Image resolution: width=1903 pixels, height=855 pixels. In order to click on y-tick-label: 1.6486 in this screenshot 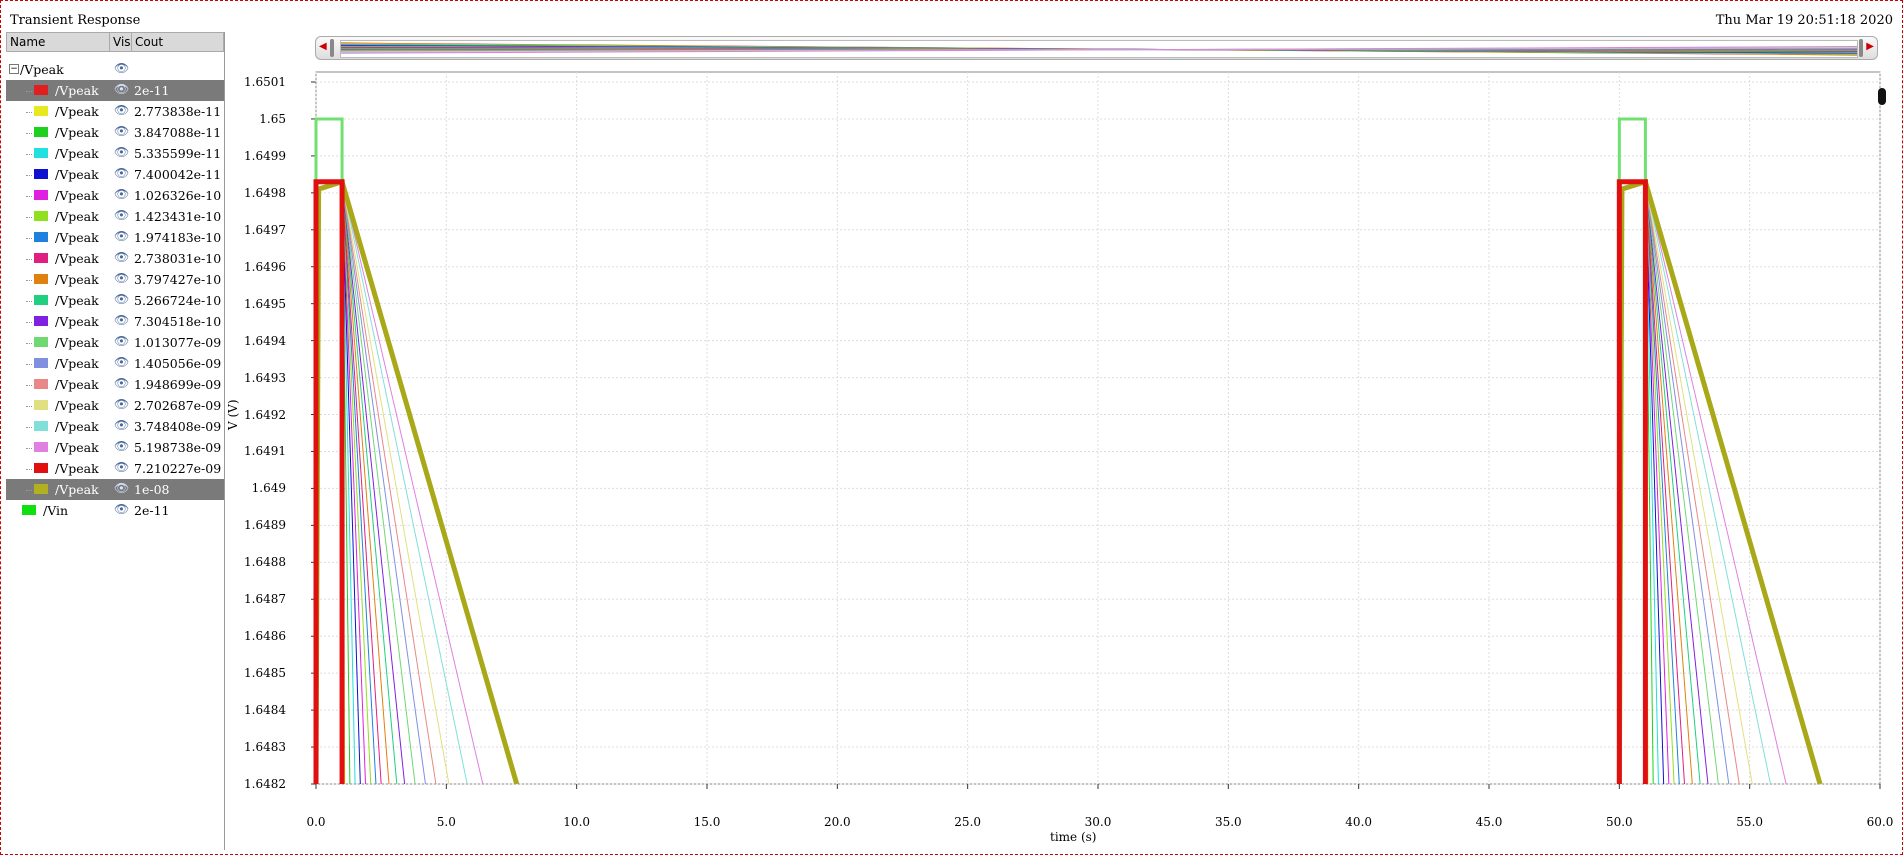, I will do `click(265, 636)`.